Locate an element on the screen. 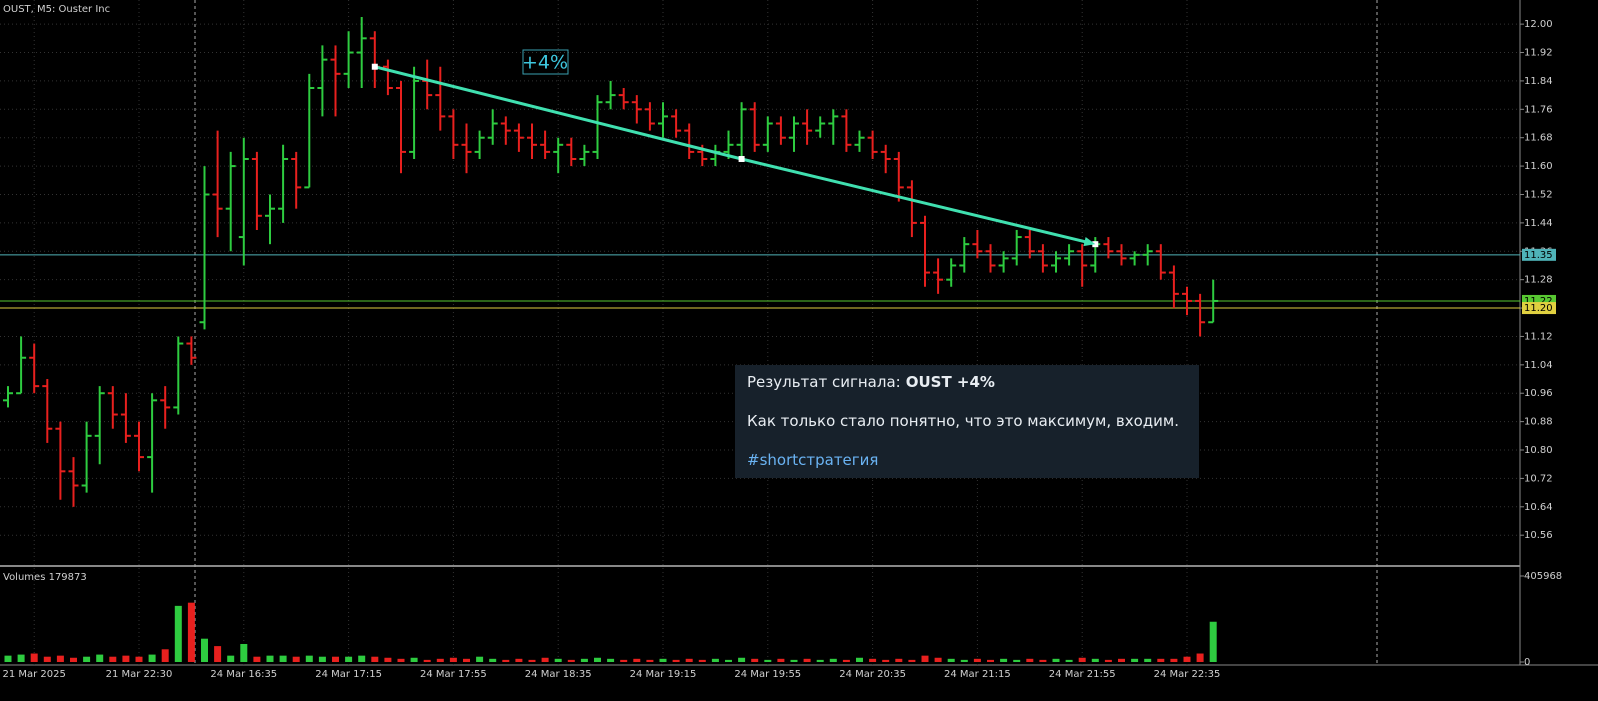  y-tick-label: 11.44 is located at coordinates (1538, 223).